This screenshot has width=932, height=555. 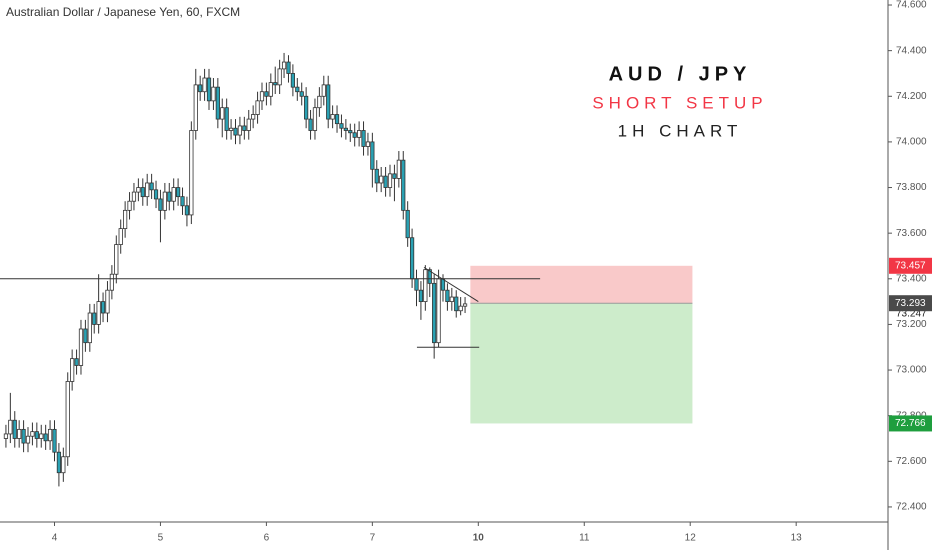 I want to click on y-tick-label: 74.000, so click(x=911, y=142).